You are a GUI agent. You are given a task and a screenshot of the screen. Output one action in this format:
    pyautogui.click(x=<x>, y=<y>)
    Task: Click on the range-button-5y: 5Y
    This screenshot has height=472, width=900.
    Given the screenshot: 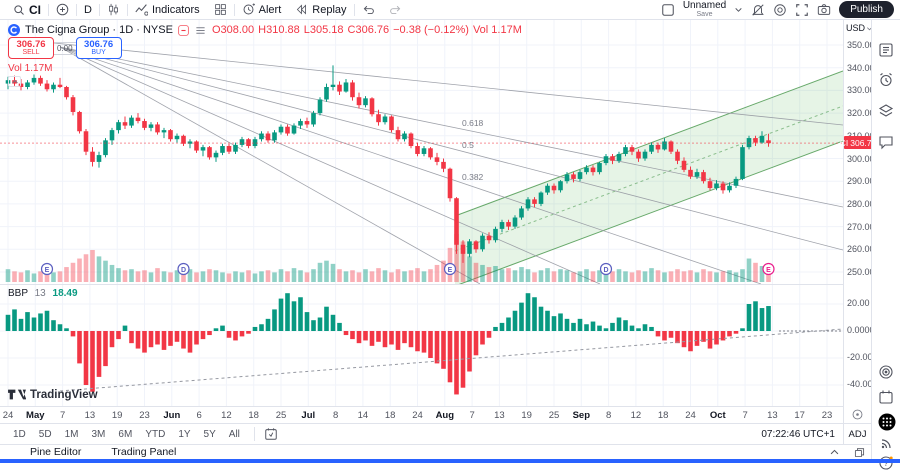 What is the action you would take?
    pyautogui.click(x=209, y=434)
    